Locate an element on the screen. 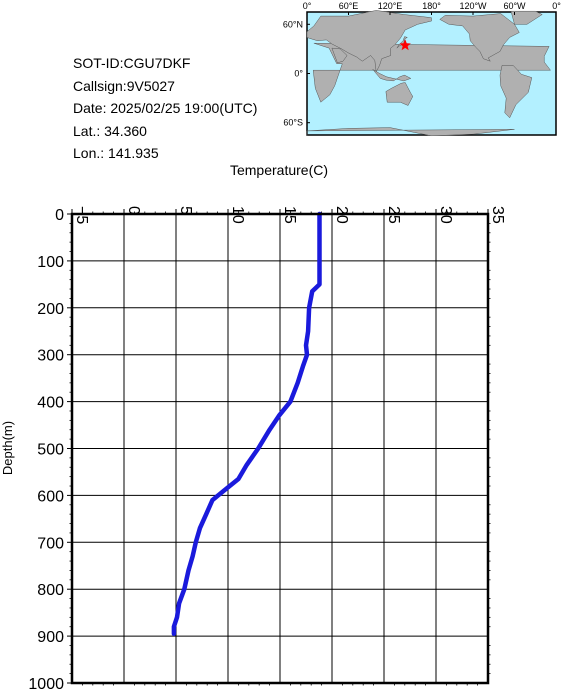 Image resolution: width=564 pixels, height=690 pixels. y-tick-label: 300 is located at coordinates (50, 356).